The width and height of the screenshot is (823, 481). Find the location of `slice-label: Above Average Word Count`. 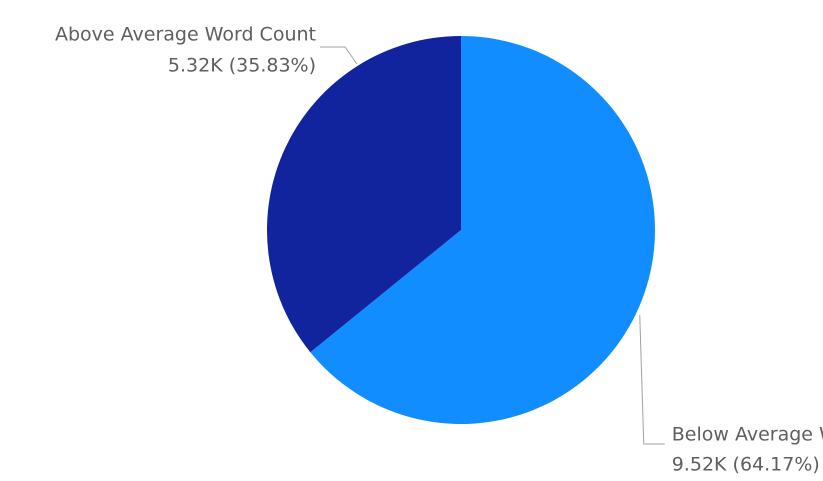

slice-label: Above Average Word Count is located at coordinates (185, 35).